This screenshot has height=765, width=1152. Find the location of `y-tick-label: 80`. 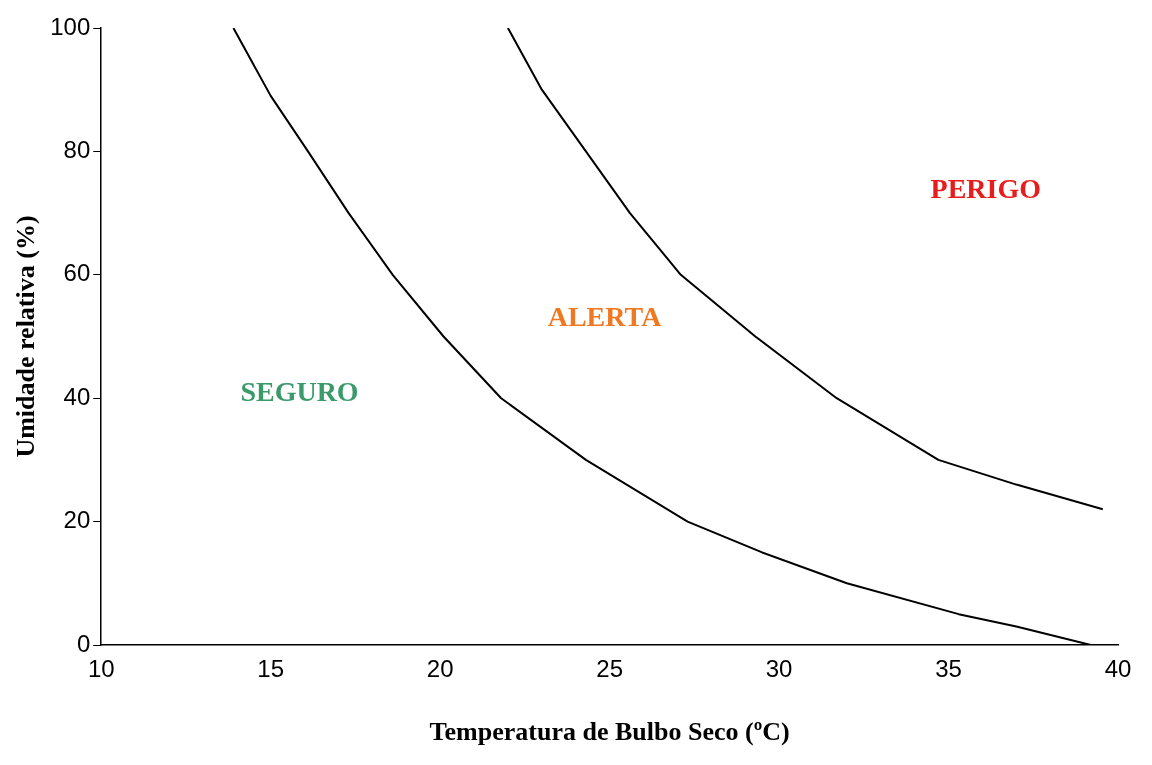

y-tick-label: 80 is located at coordinates (77, 150).